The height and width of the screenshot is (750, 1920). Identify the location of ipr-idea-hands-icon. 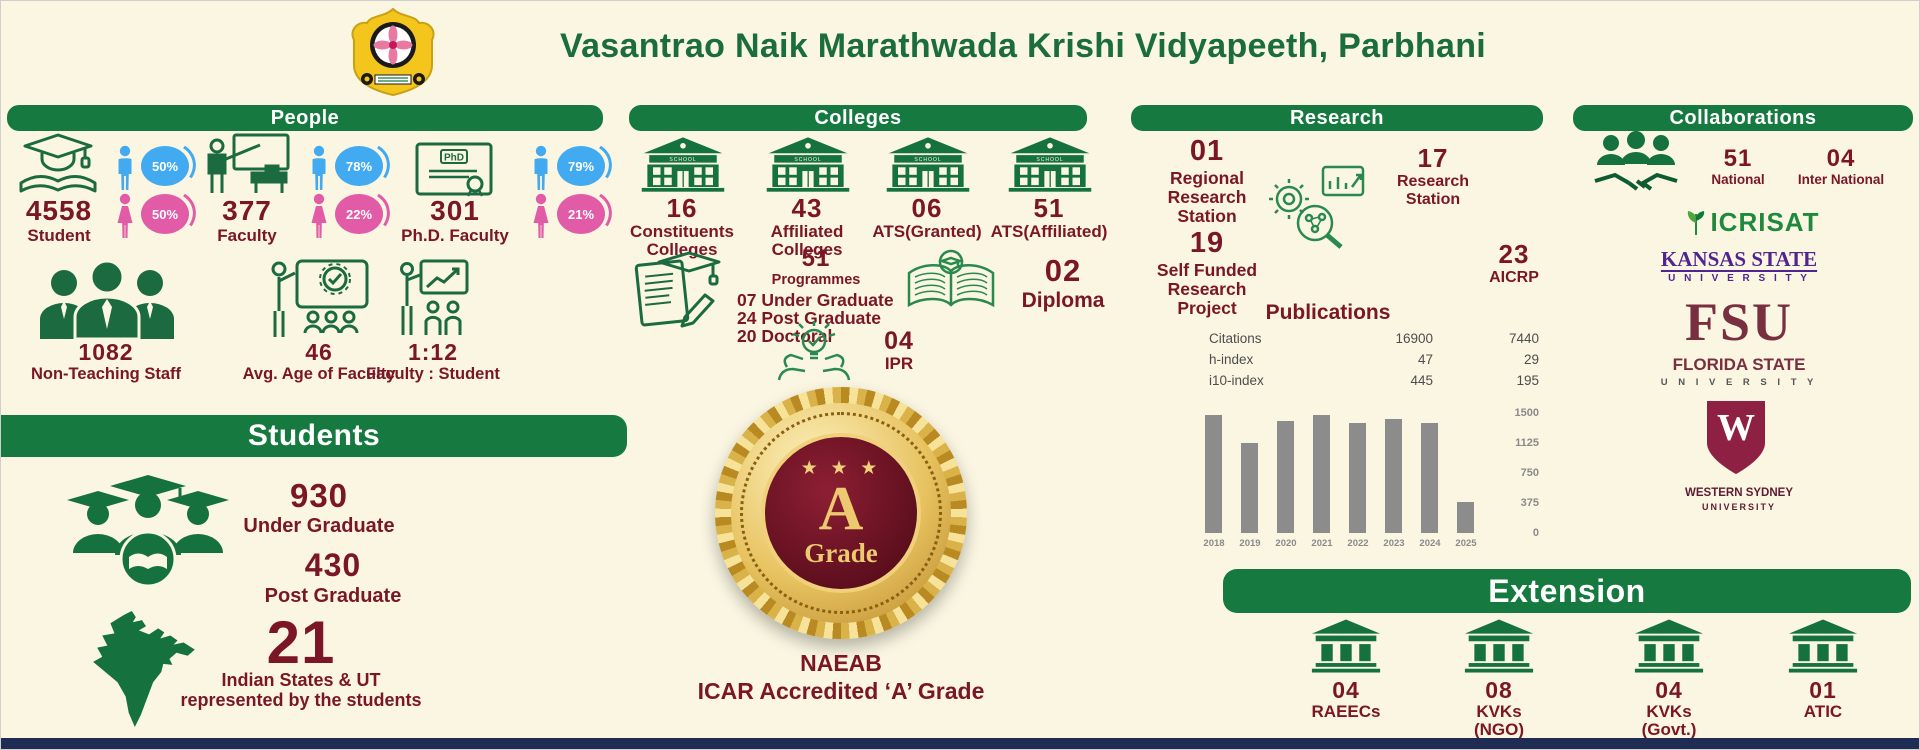
(814, 351).